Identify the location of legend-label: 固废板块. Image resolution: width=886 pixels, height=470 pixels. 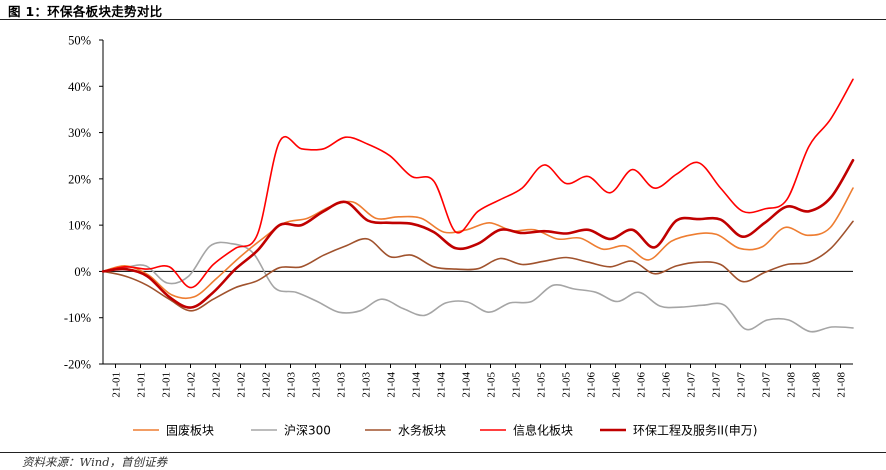
(190, 430).